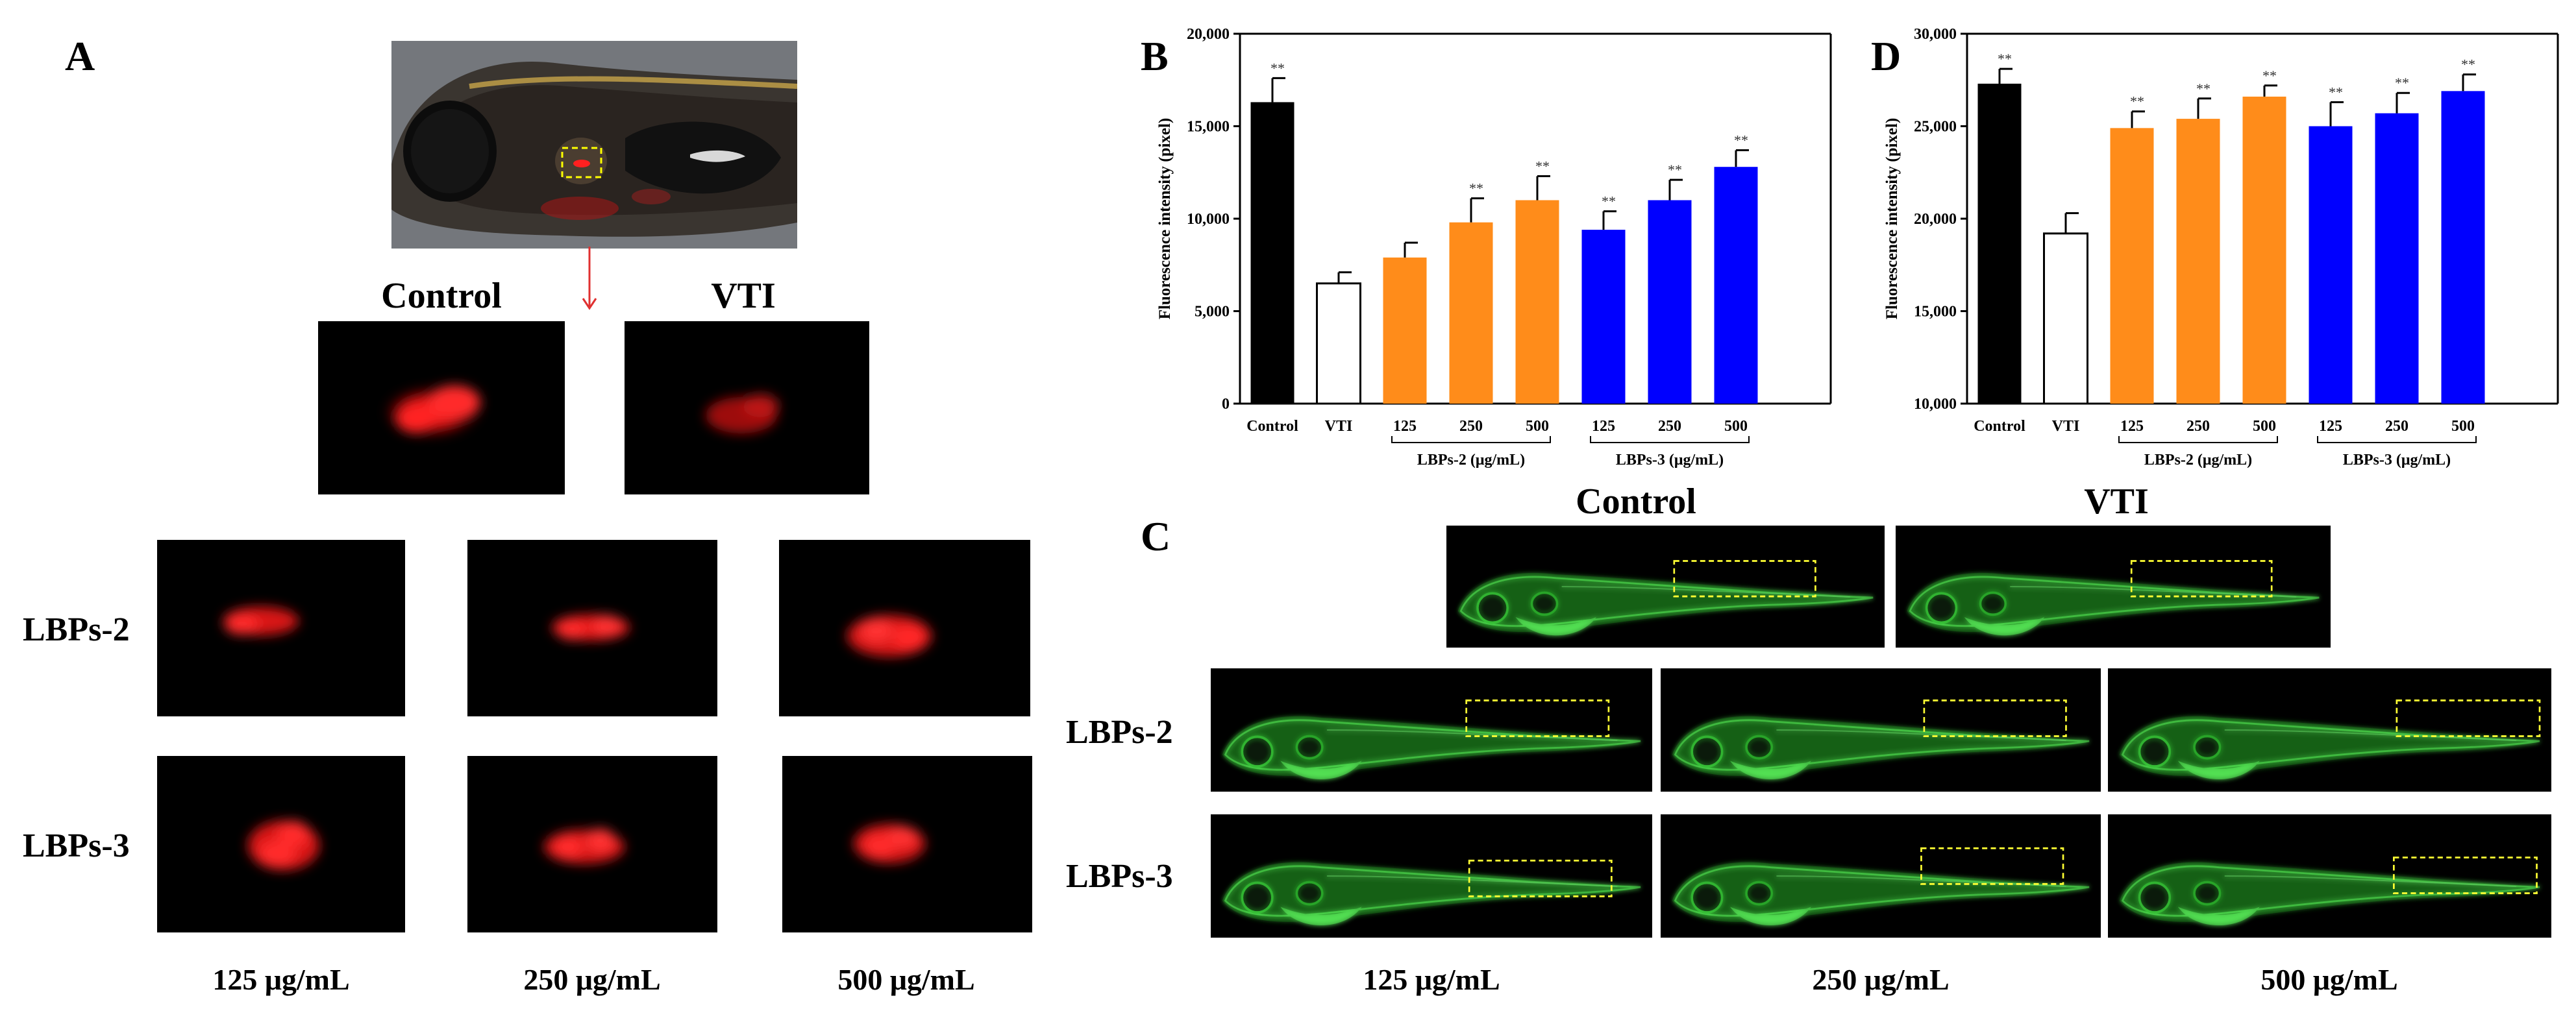 Image resolution: width=2576 pixels, height=1022 pixels. I want to click on y-tick-label: 0, so click(1226, 404).